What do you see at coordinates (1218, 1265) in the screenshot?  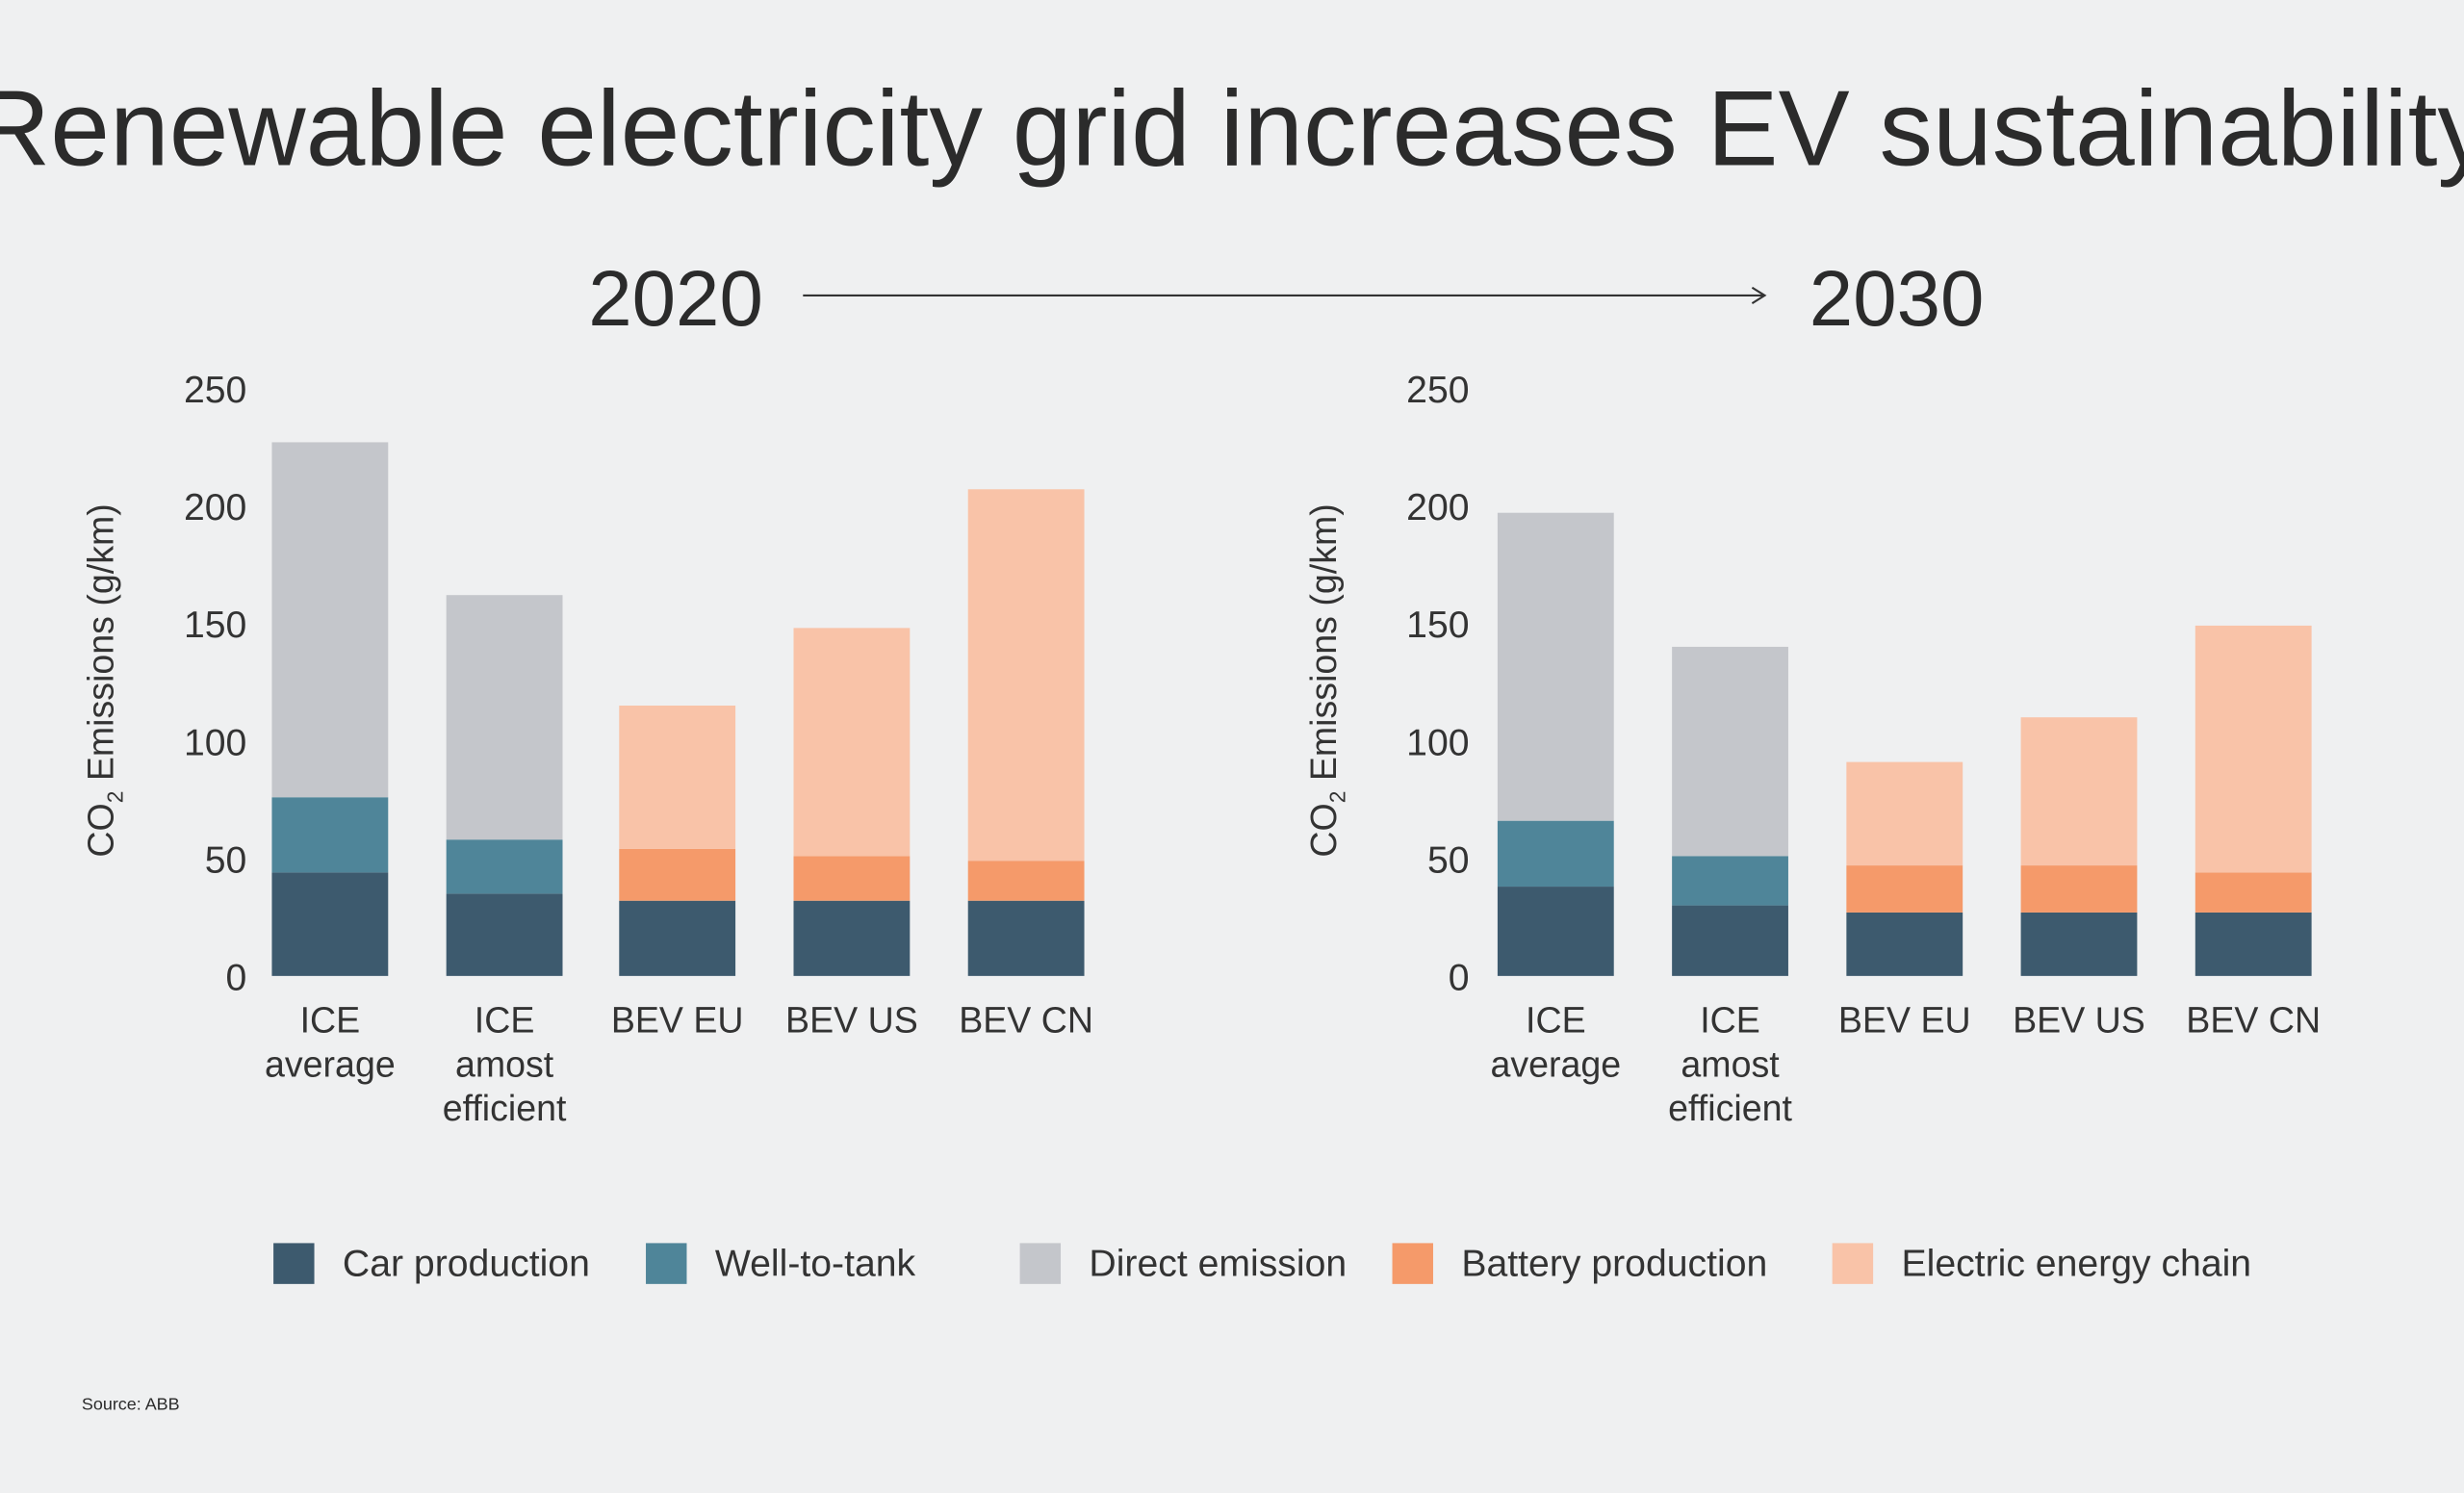 I see `legend-label: Direct emission` at bounding box center [1218, 1265].